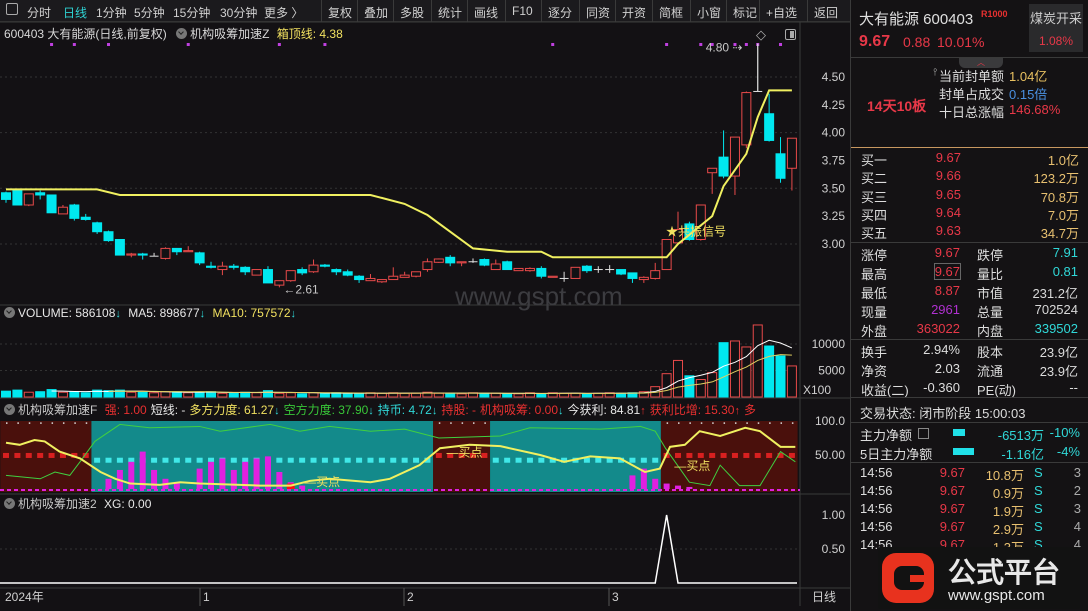 Image resolution: width=1088 pixels, height=611 pixels. Describe the element at coordinates (874, 255) in the screenshot. I see `stat-label: 涨停` at that location.